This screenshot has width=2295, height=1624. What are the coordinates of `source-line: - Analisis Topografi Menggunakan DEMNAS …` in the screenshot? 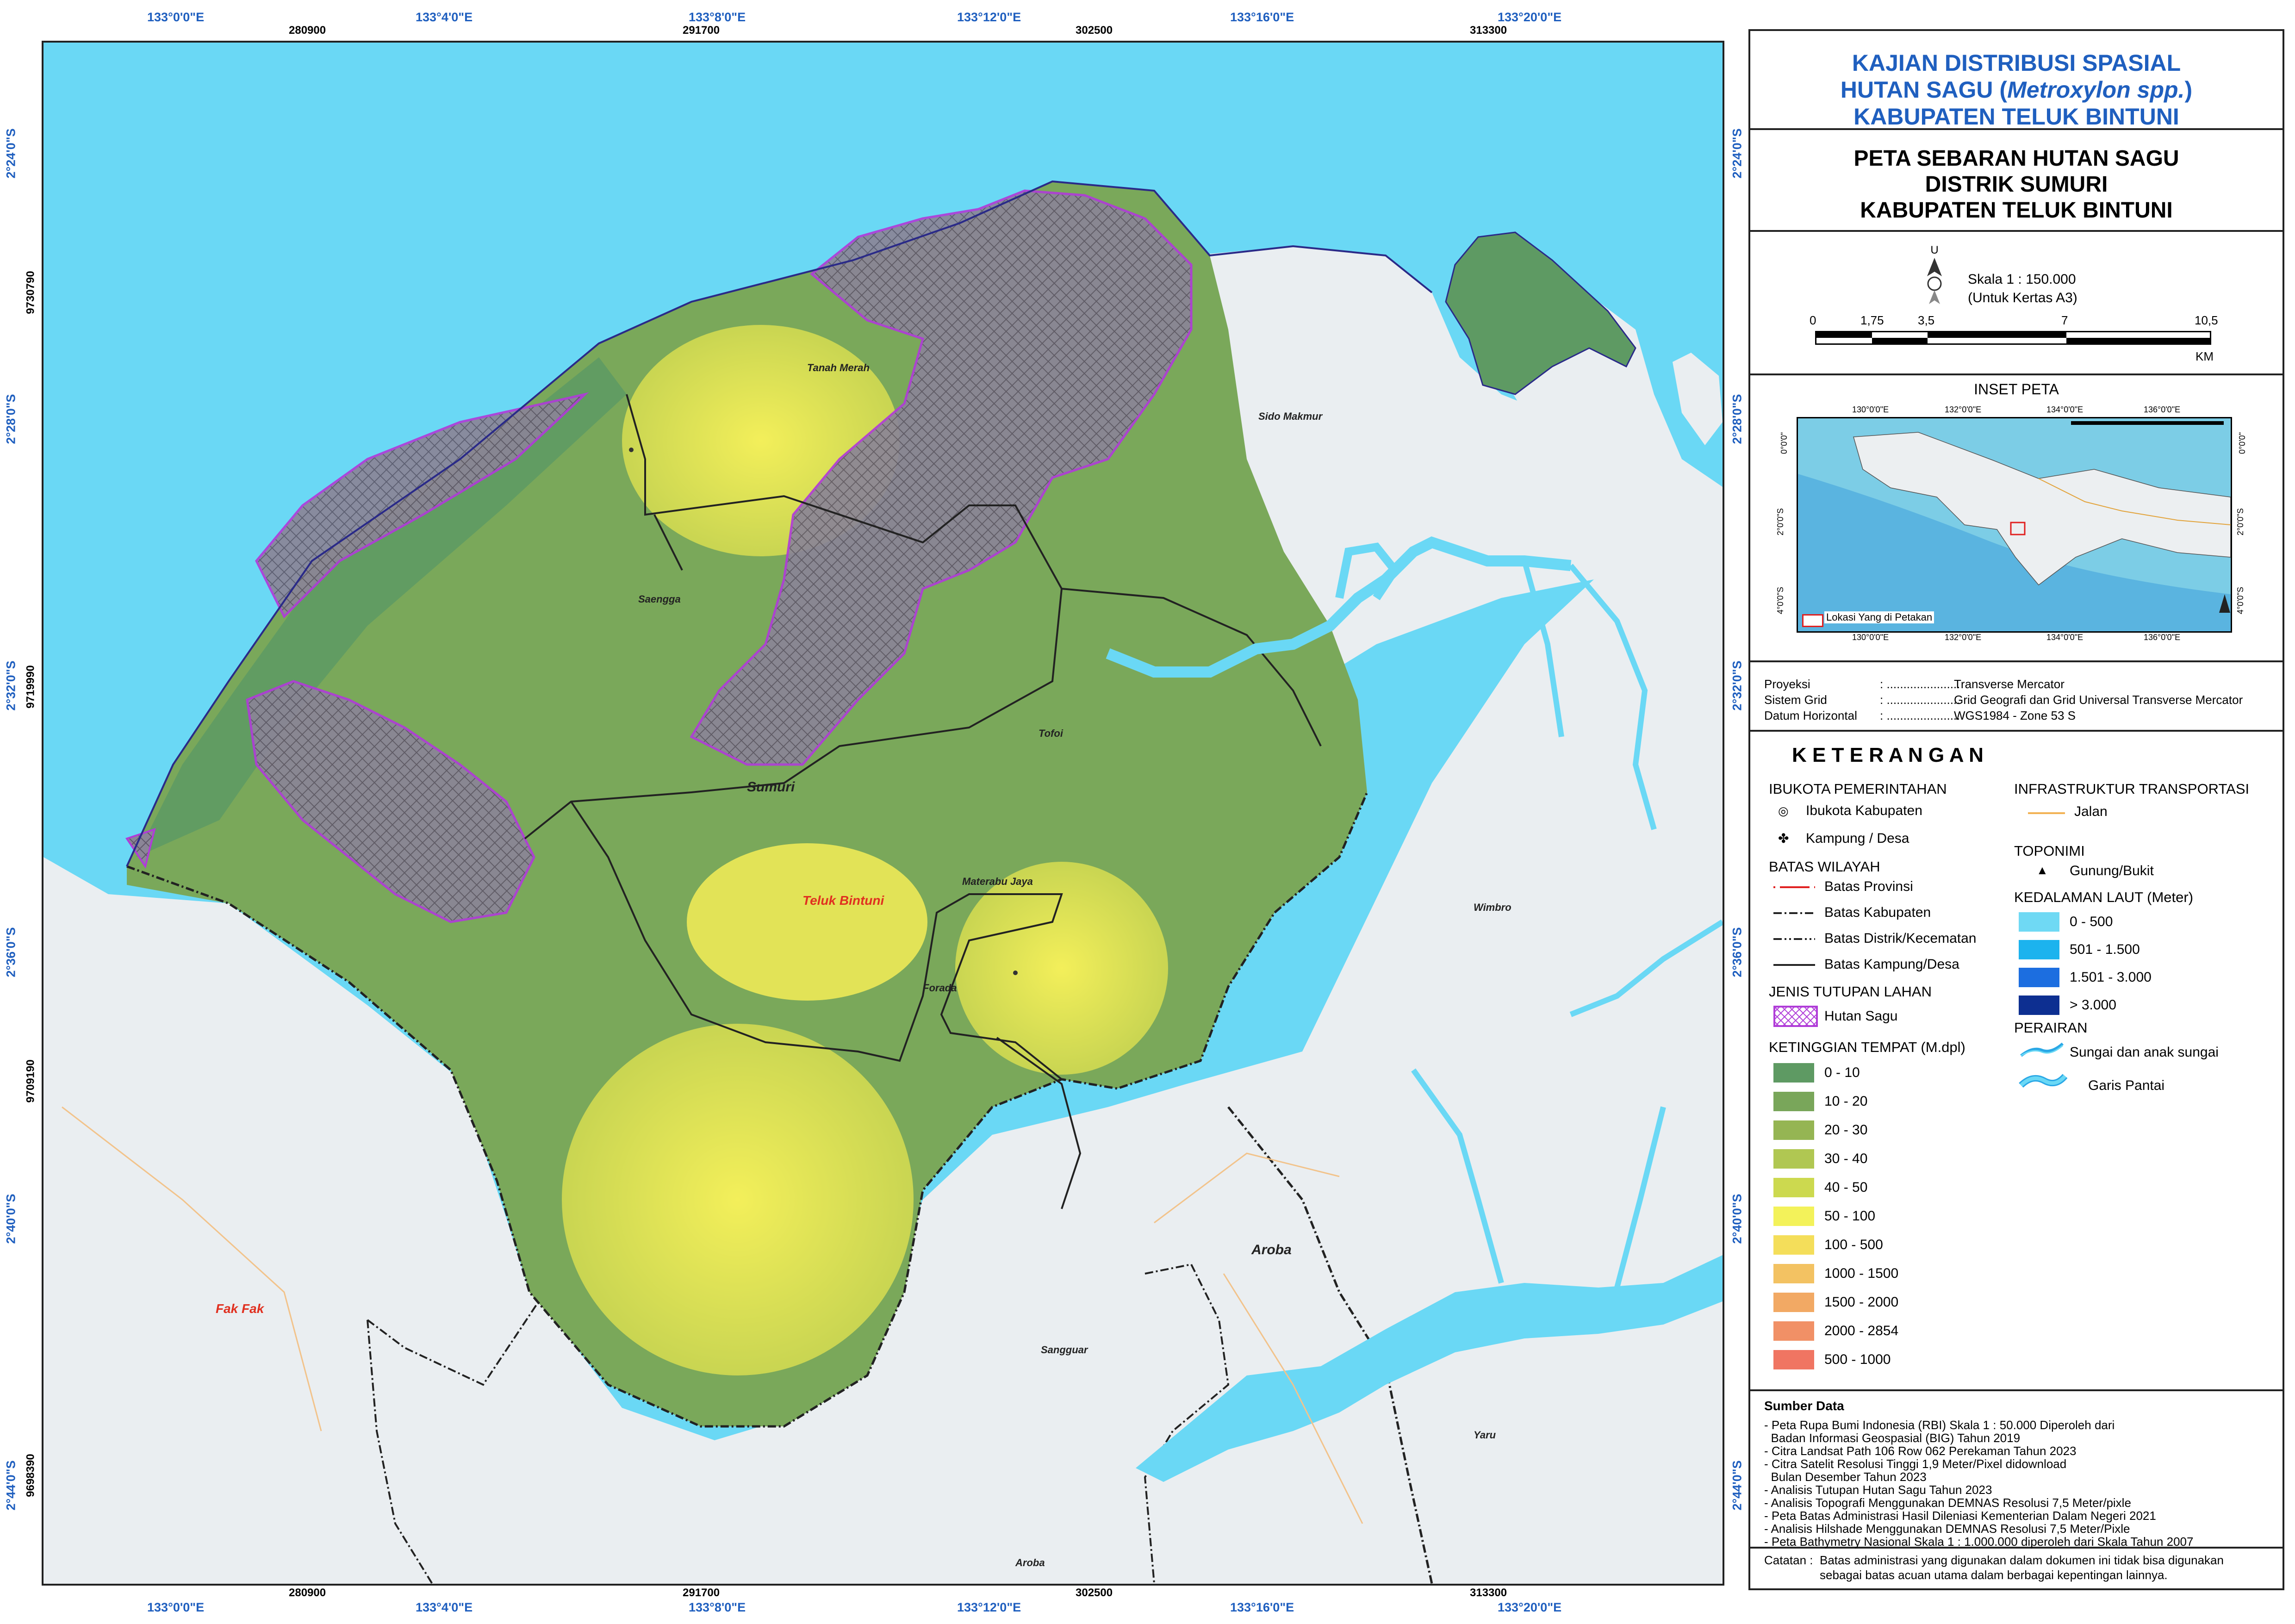 It's located at (1947, 1503).